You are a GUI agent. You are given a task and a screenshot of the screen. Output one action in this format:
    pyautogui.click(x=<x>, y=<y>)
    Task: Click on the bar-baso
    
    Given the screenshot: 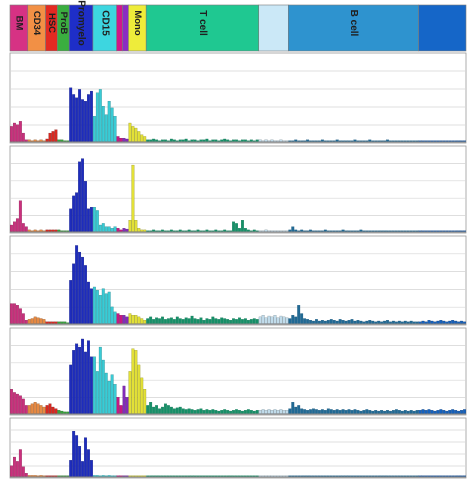 What is the action you would take?
    pyautogui.click(x=118, y=476)
    